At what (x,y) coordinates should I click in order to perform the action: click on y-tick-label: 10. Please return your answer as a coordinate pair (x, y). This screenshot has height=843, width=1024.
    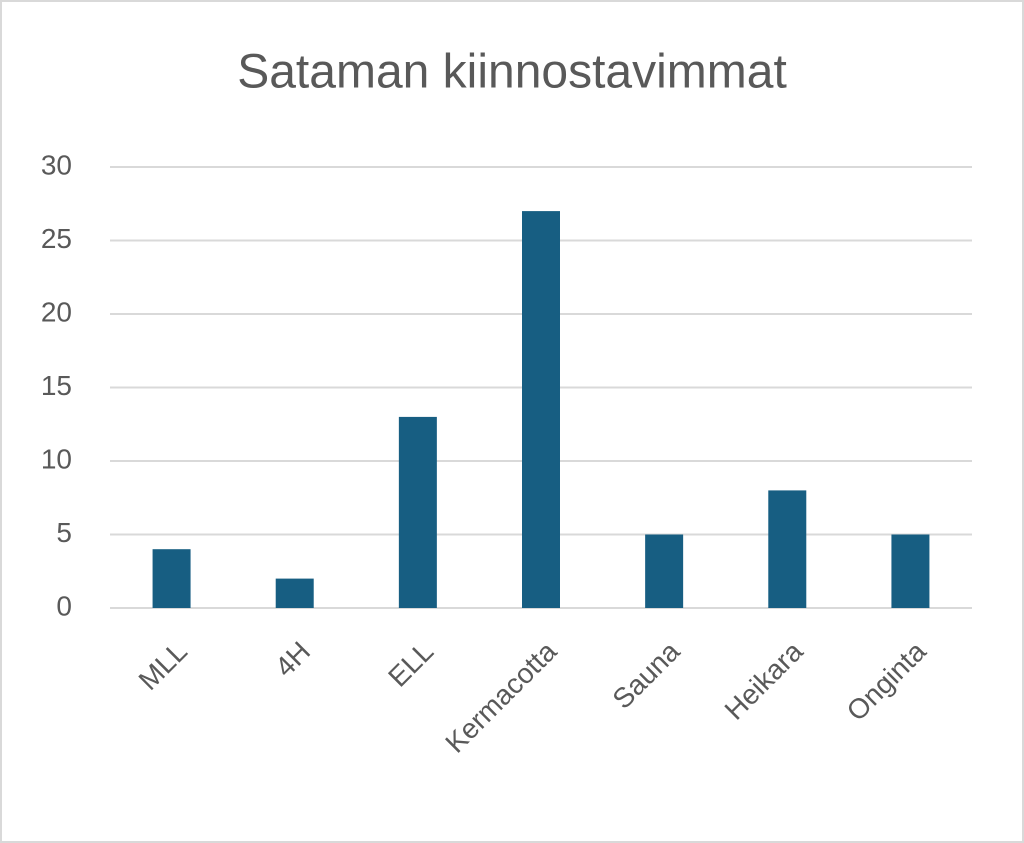
    Looking at the image, I should click on (56, 458).